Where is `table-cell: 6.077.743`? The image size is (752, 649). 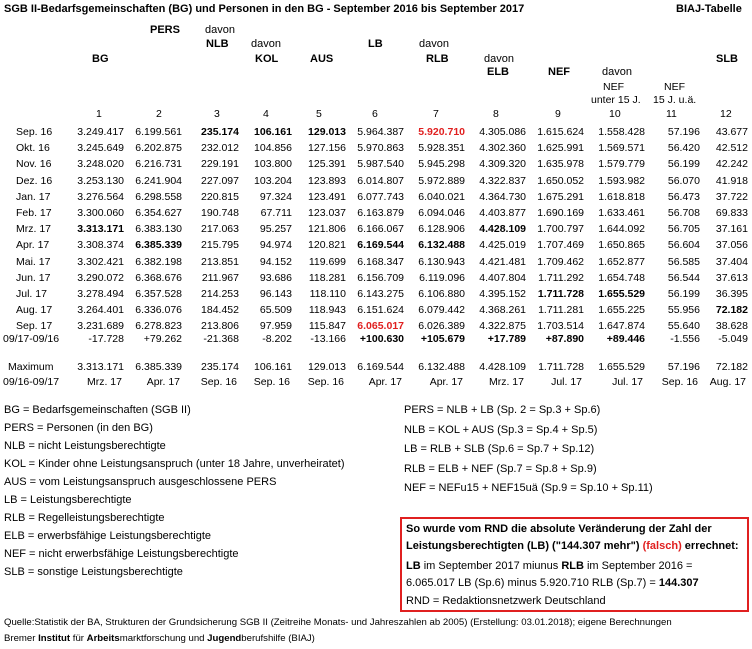
table-cell: 6.077.743 is located at coordinates (380, 196).